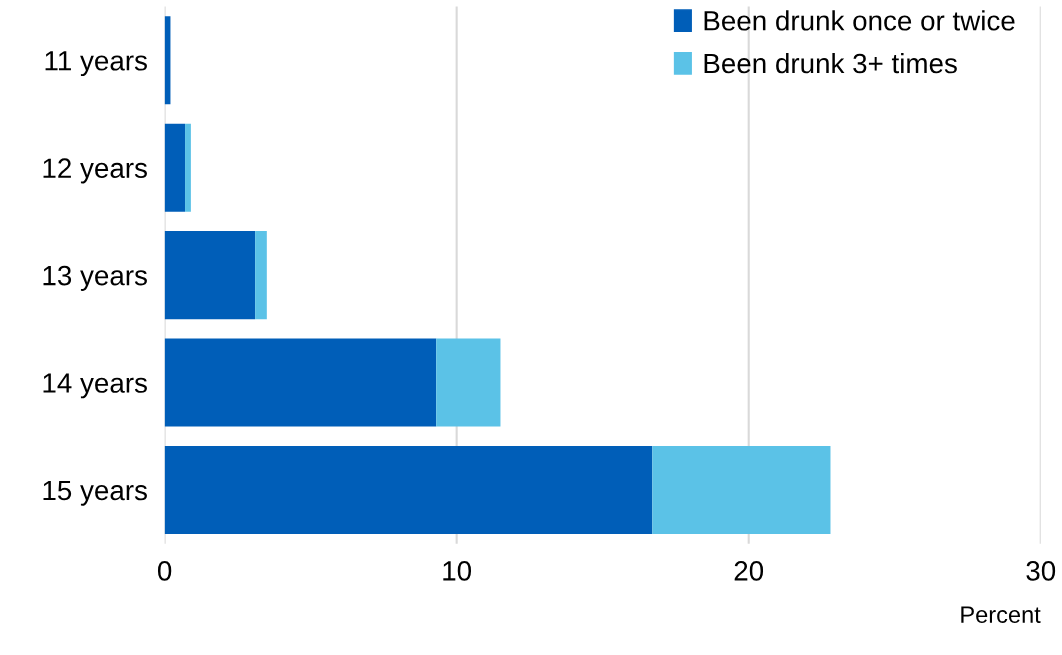 The height and width of the screenshot is (655, 1062). What do you see at coordinates (859, 20) in the screenshot?
I see `legend-label: Been drunk once or twice` at bounding box center [859, 20].